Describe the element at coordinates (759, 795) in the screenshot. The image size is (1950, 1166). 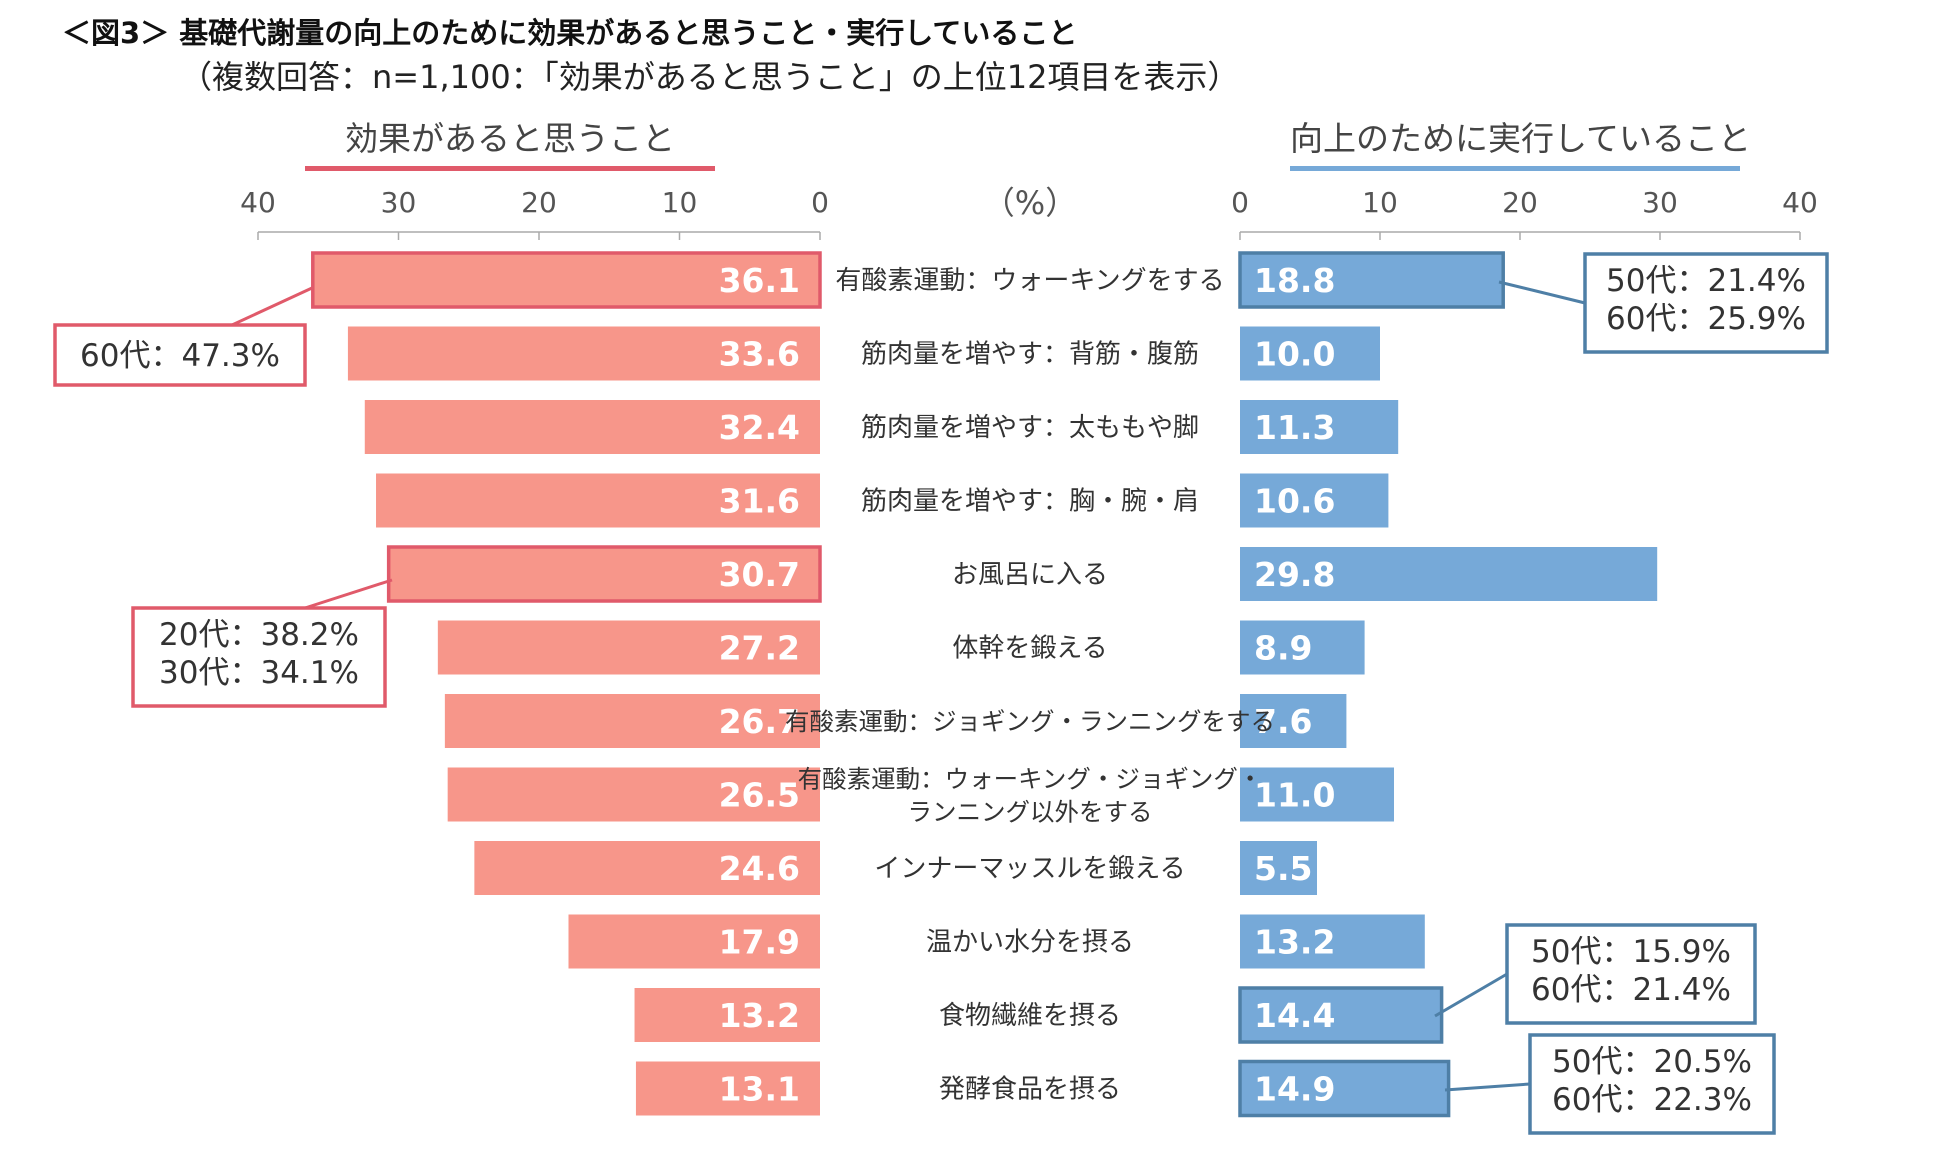
I see `left-bar-value-label: 26.5` at that location.